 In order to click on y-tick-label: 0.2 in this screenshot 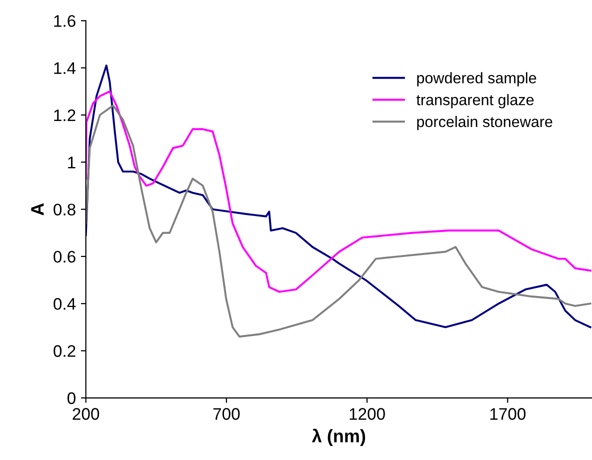, I will do `click(65, 351)`.